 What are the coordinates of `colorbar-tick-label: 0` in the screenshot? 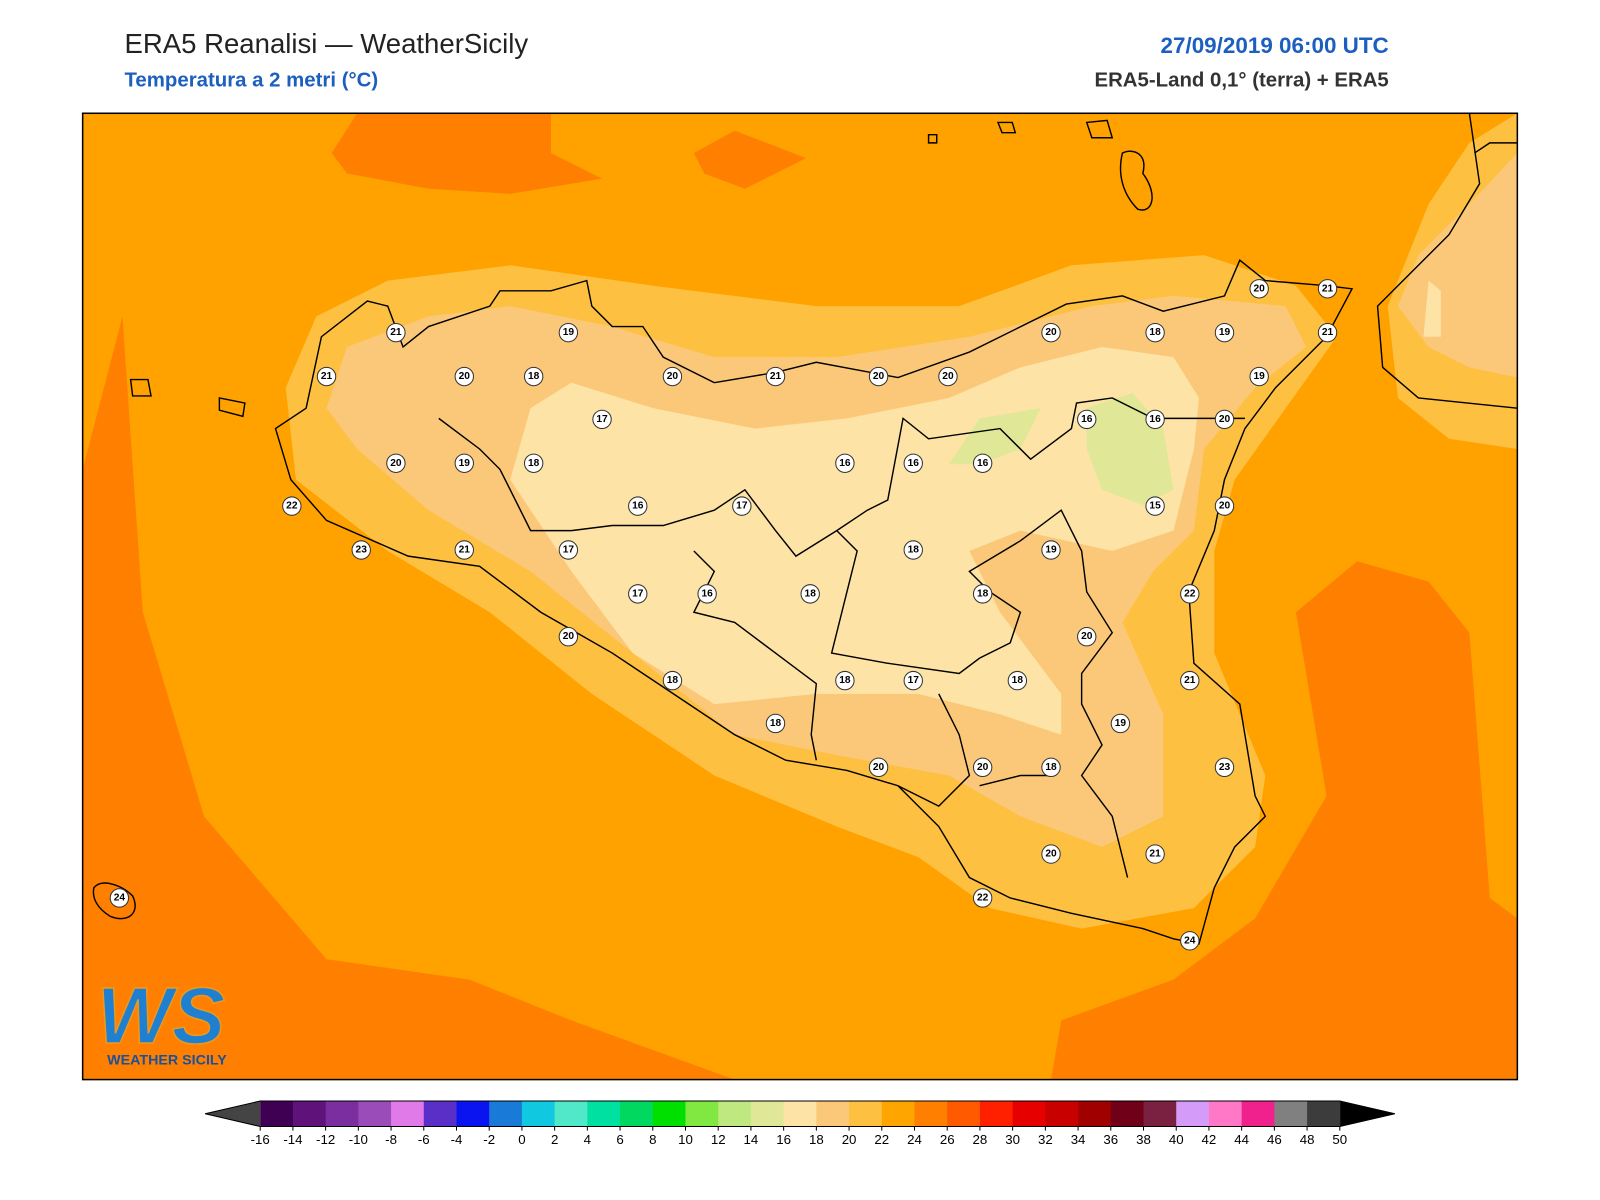 It's located at (521, 1139).